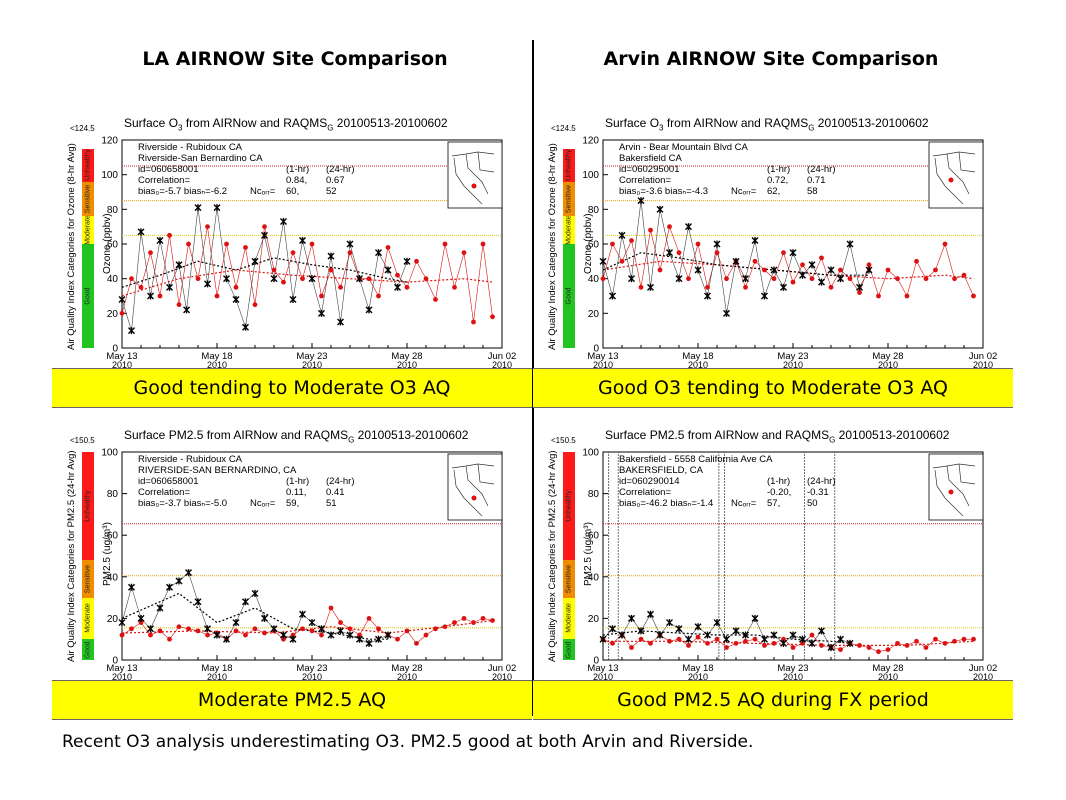  Describe the element at coordinates (113, 210) in the screenshot. I see `y-tick-label: 80` at that location.